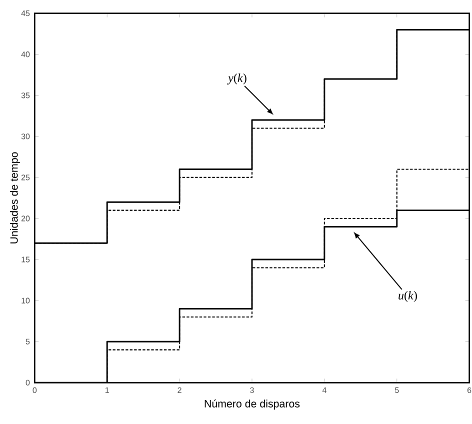 This screenshot has height=424, width=472. Describe the element at coordinates (180, 390) in the screenshot. I see `x-tick-label: 2` at that location.